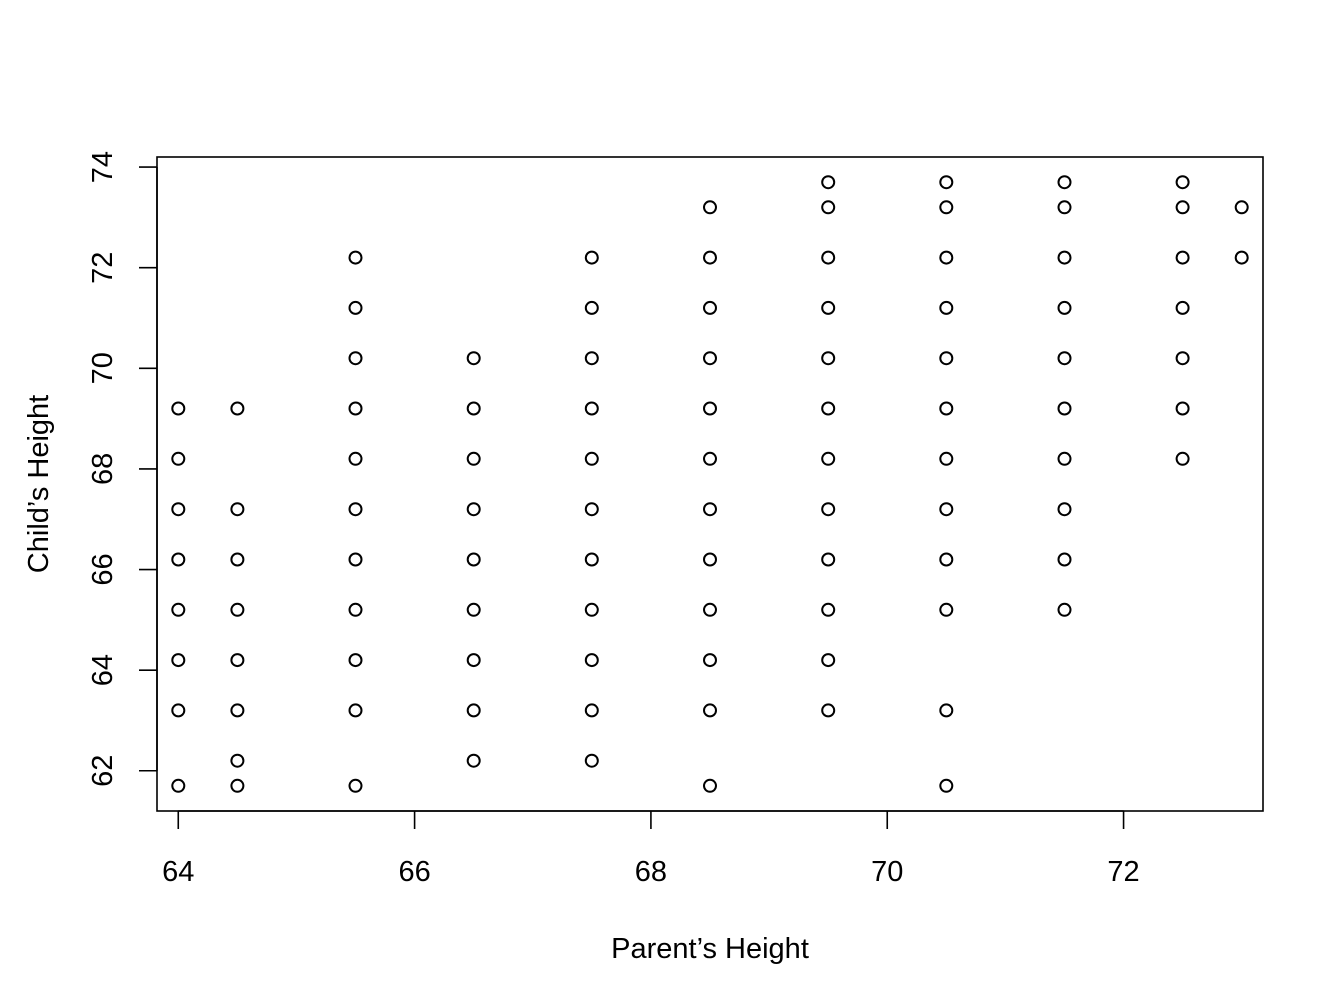 The width and height of the screenshot is (1344, 1008). Describe the element at coordinates (710, 949) in the screenshot. I see `x-axis-label: Parent’s Height` at that location.